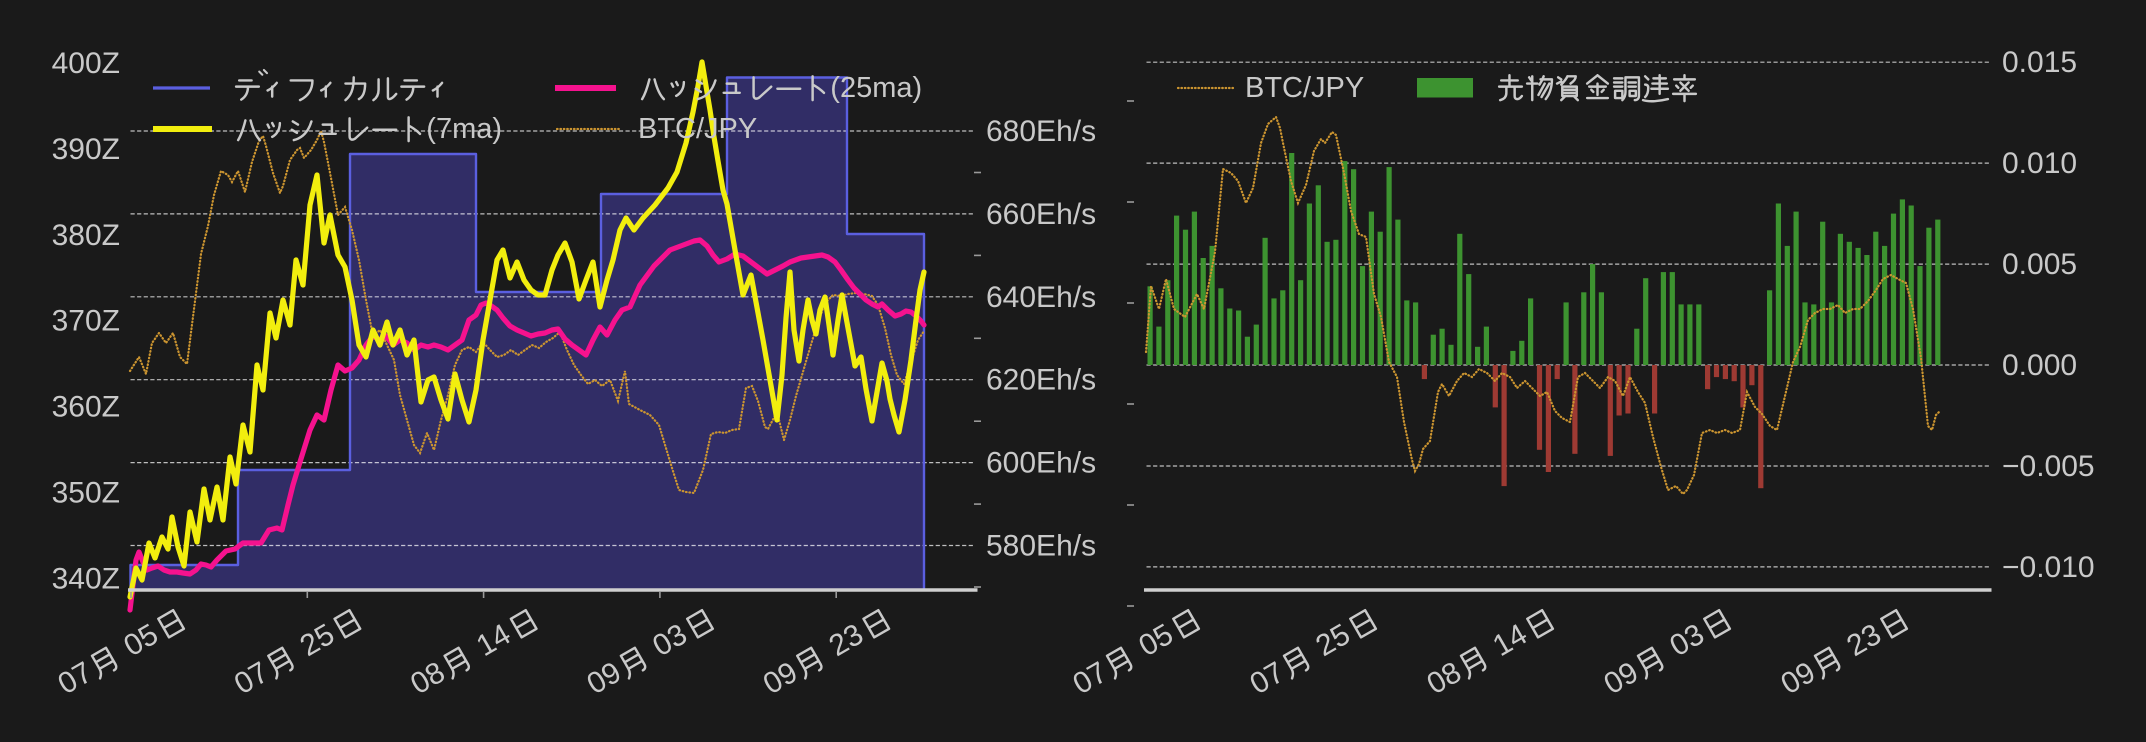 The height and width of the screenshot is (742, 2146). Describe the element at coordinates (2039, 62) in the screenshot. I see `svg-text: 0.015` at that location.